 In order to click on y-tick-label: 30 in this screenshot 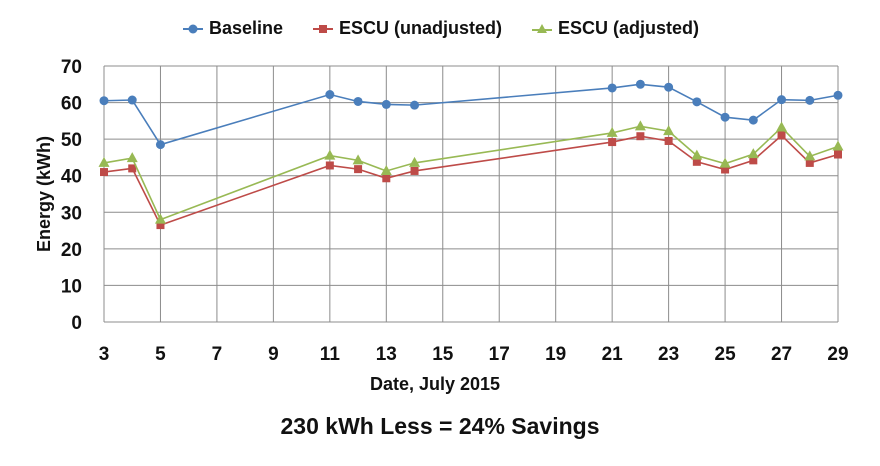, I will do `click(71, 213)`.